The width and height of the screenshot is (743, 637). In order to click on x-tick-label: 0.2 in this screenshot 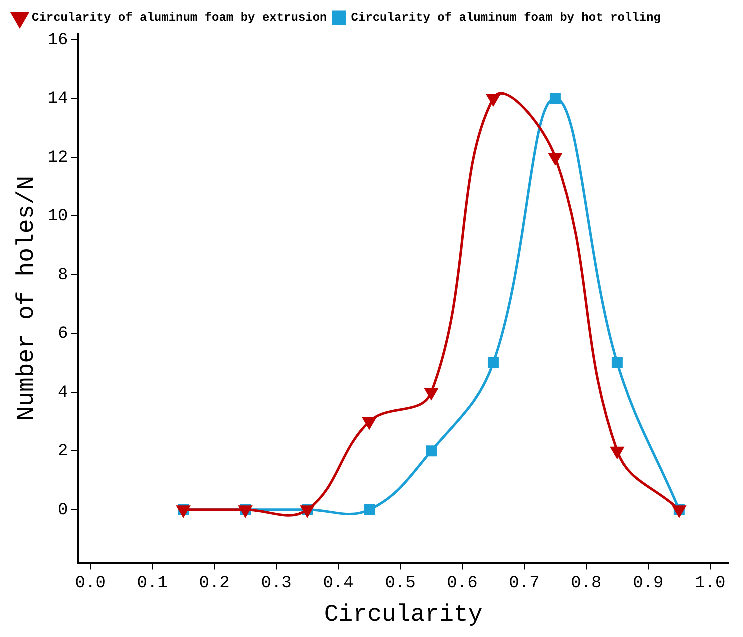, I will do `click(214, 584)`.